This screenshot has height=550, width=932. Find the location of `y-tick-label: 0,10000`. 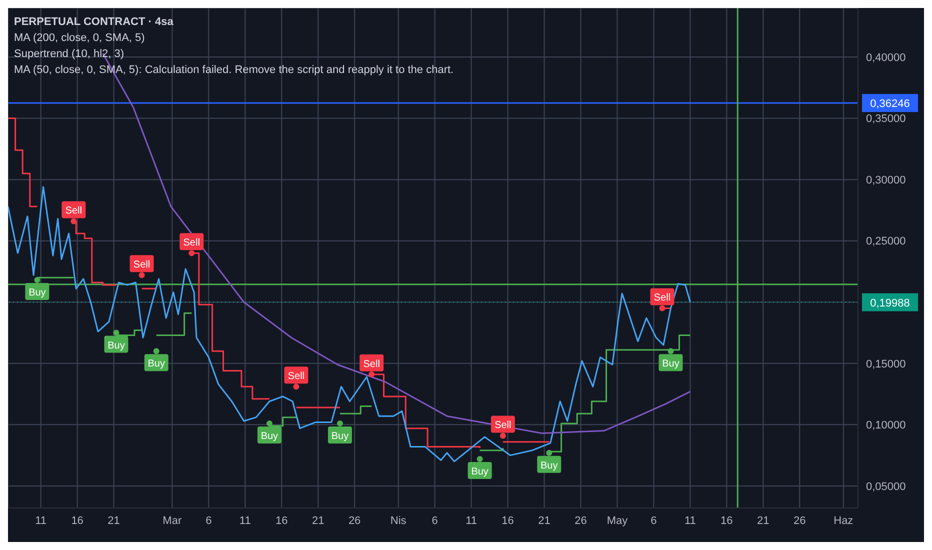

y-tick-label: 0,10000 is located at coordinates (886, 426).